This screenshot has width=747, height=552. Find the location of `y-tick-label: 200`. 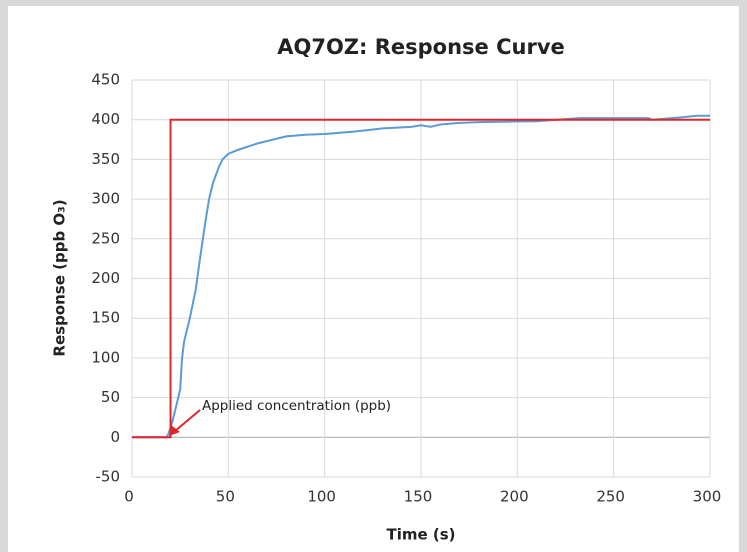

y-tick-label: 200 is located at coordinates (105, 278).